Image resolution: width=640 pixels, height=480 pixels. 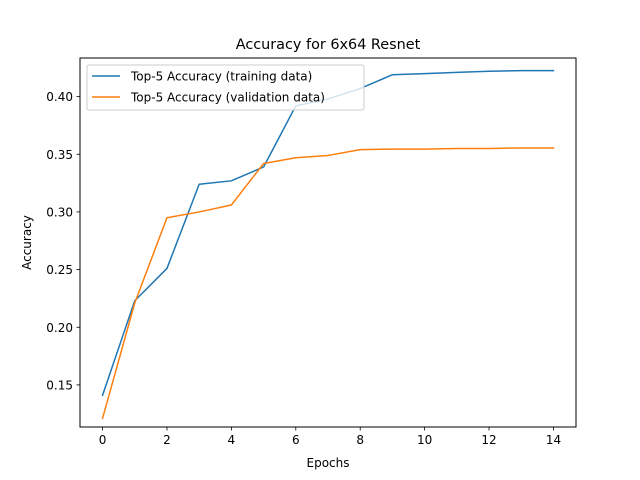 I want to click on y-tick-label: 0.30, so click(x=59, y=212).